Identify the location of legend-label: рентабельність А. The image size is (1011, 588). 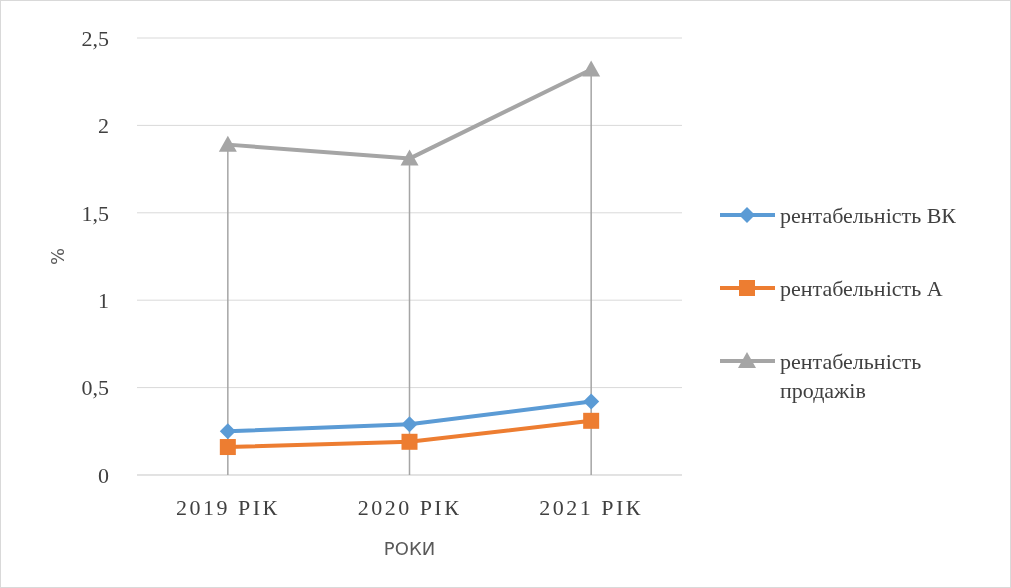
(861, 288).